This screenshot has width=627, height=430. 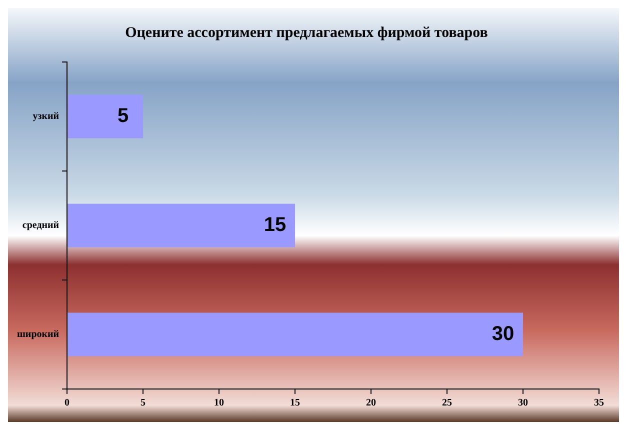 What do you see at coordinates (295, 403) in the screenshot?
I see `x-tick-label: 15` at bounding box center [295, 403].